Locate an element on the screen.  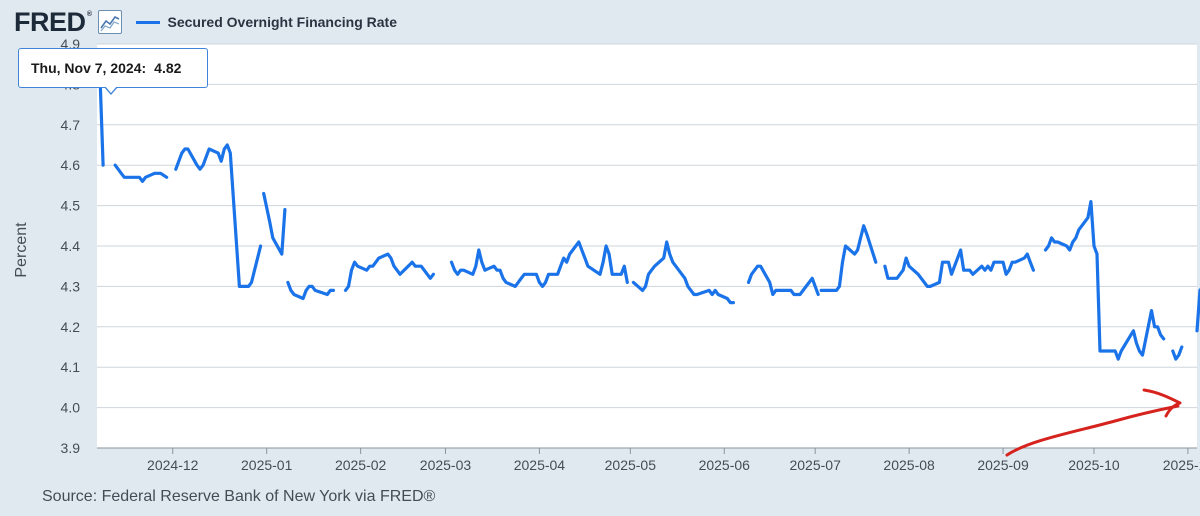
tooltip-date: Thu, Nov 7, 2024: is located at coordinates (89, 68).